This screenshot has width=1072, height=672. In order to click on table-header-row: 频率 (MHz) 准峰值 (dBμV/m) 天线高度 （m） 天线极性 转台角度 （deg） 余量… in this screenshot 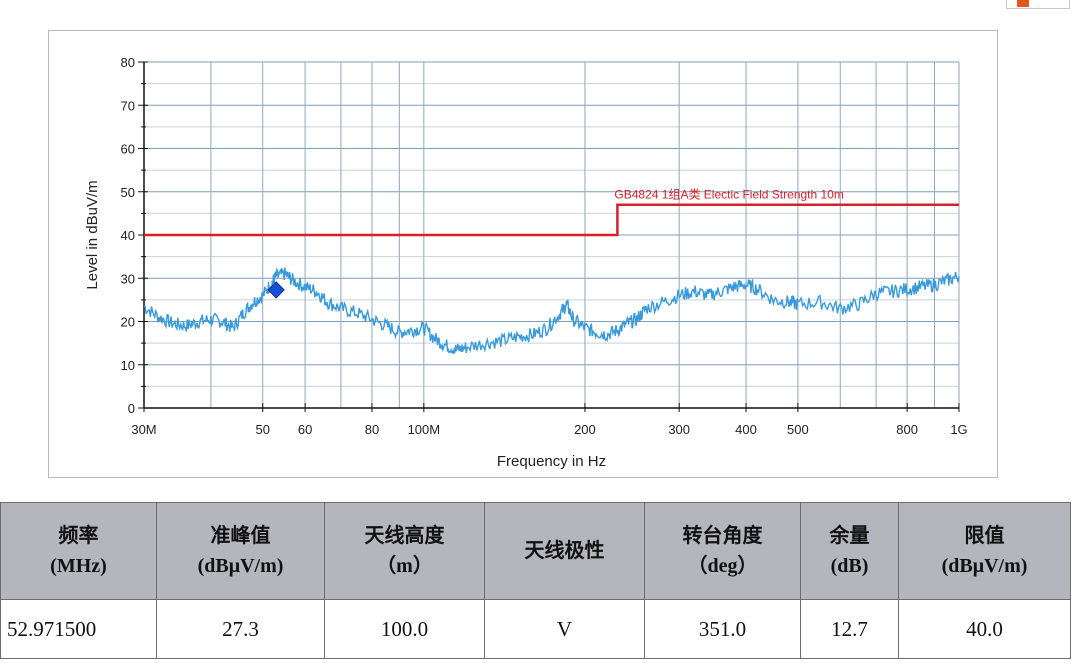, I will do `click(535, 551)`.